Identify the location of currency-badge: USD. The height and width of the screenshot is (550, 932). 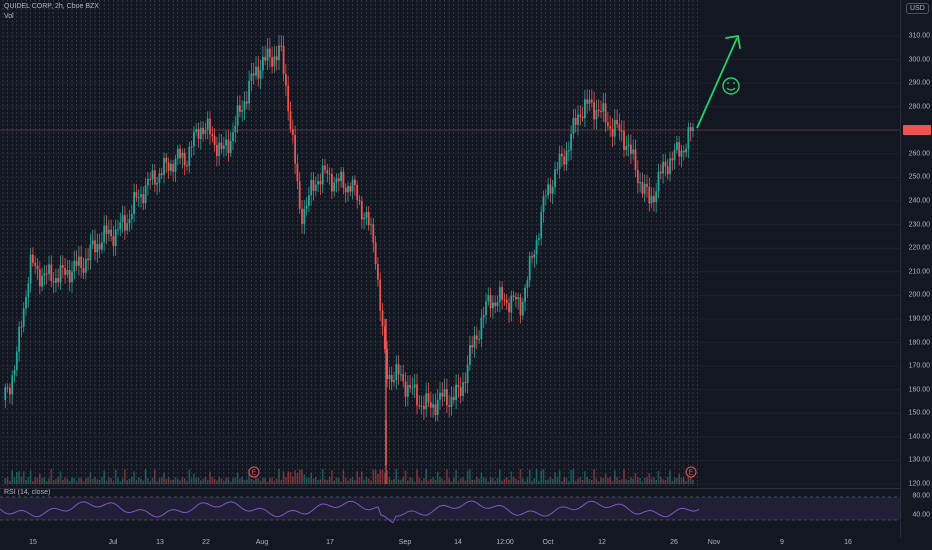
(917, 8).